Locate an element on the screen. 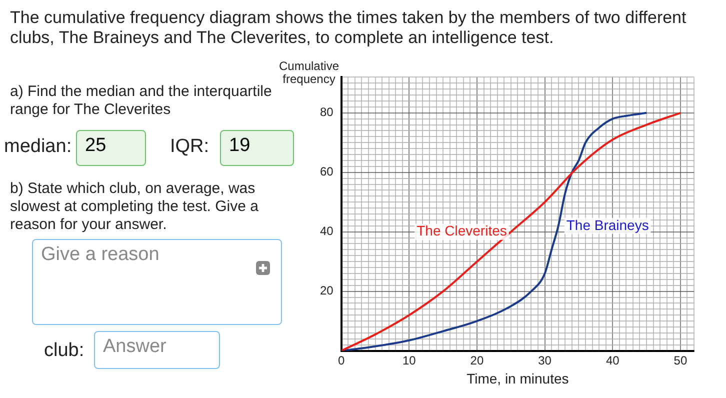 This screenshot has width=726, height=398. x-tick-label: 30 is located at coordinates (545, 360).